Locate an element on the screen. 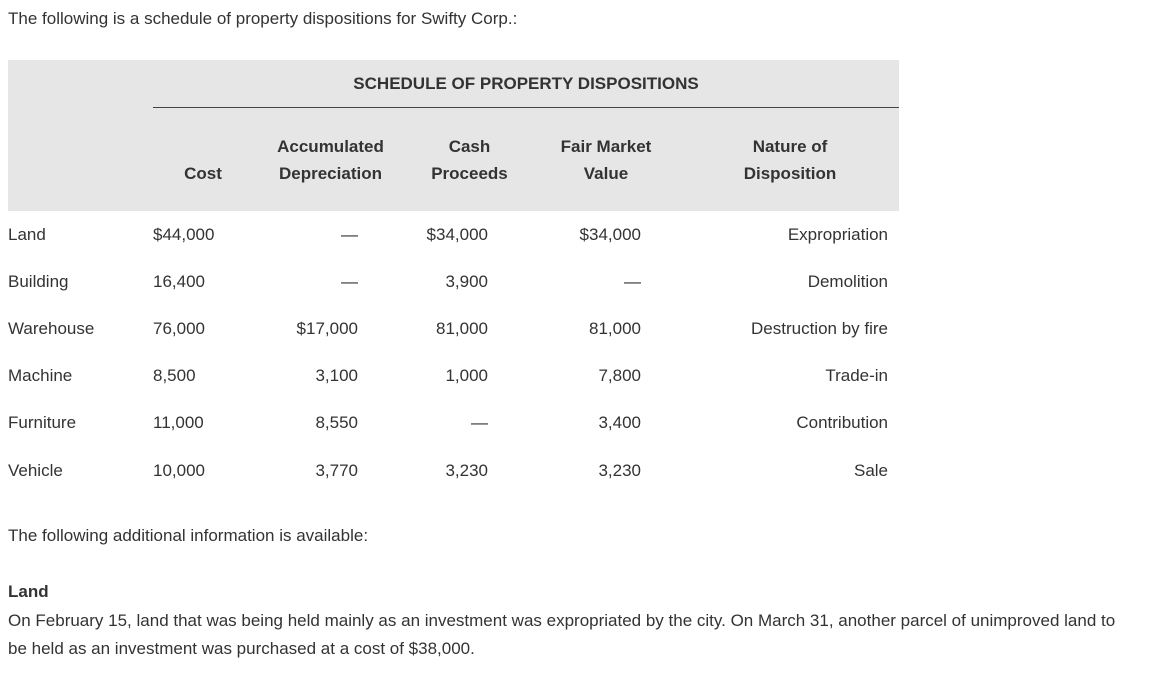 The image size is (1151, 688). nature-cell: Demolition is located at coordinates (848, 281).